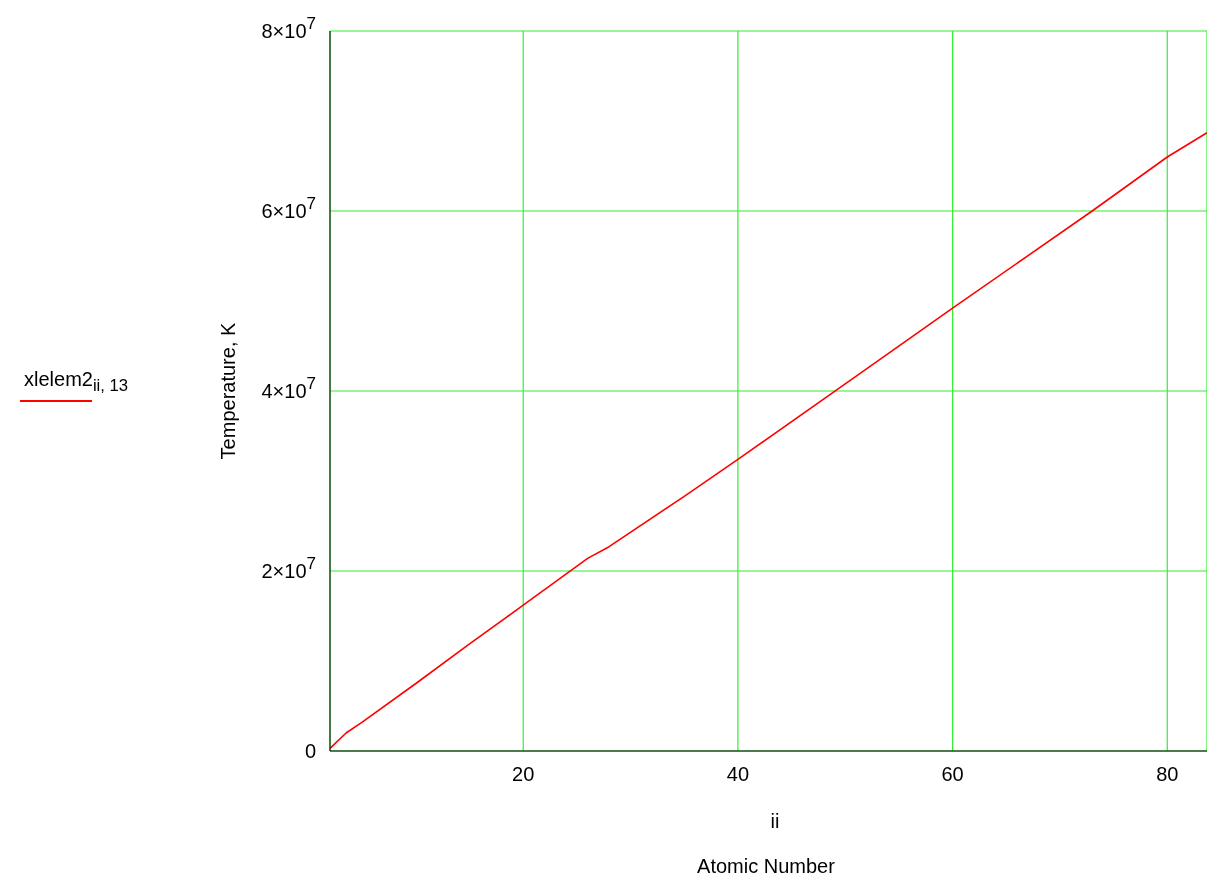  What do you see at coordinates (288, 387) in the screenshot?
I see `y-tick-label: 4×10$^{7}$` at bounding box center [288, 387].